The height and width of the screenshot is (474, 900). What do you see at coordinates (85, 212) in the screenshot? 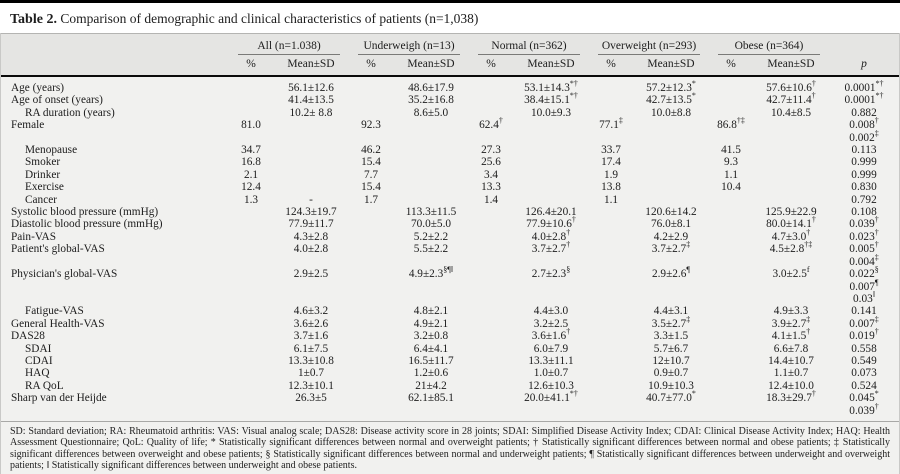
I see `row-label: Systolic blood pressure (mmHg)` at bounding box center [85, 212].